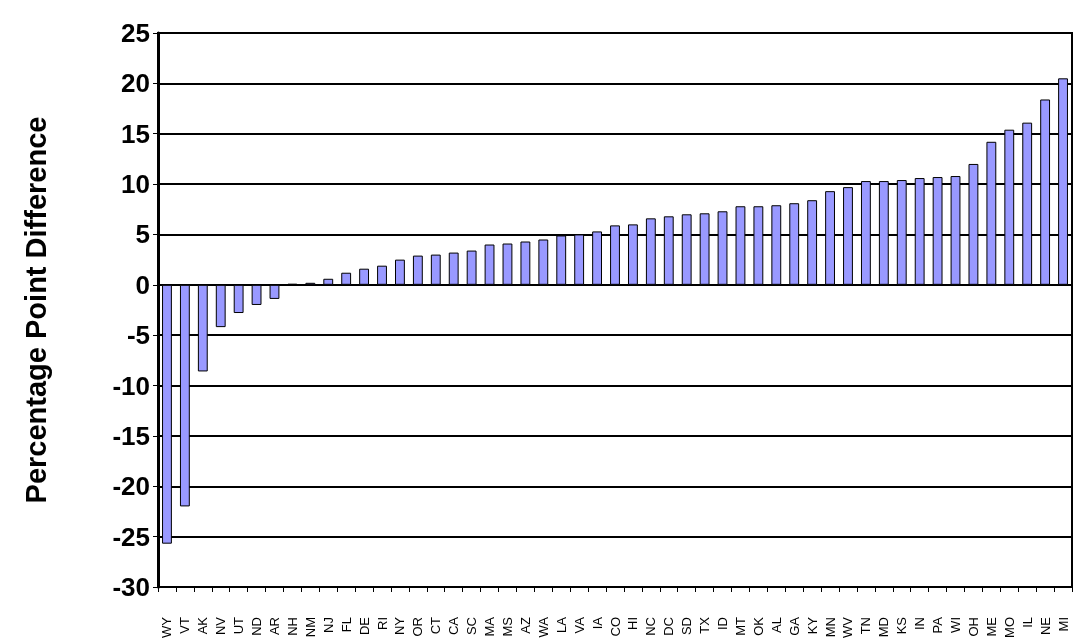 Image resolution: width=1080 pixels, height=642 pixels. What do you see at coordinates (135, 83) in the screenshot?
I see `y-tick-label: 20` at bounding box center [135, 83].